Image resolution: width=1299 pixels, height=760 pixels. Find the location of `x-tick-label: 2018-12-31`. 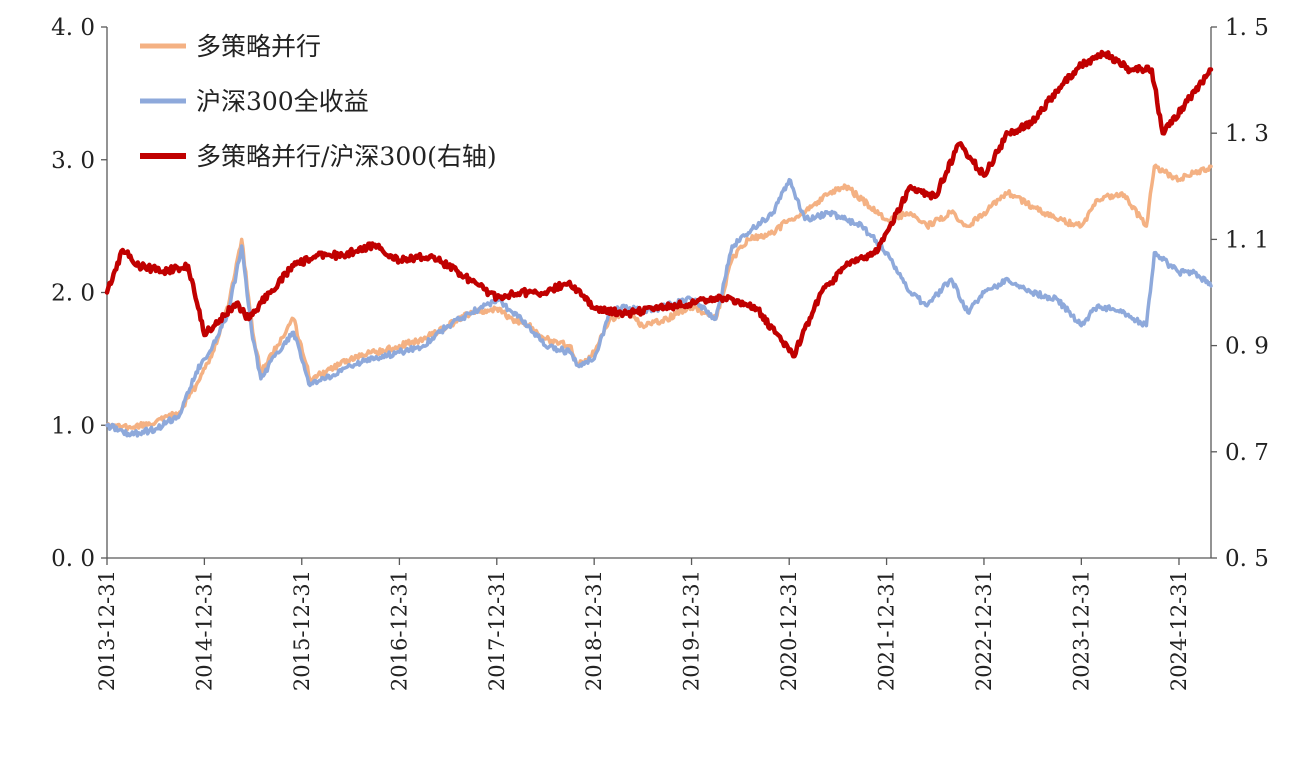

x-tick-label: 2018-12-31 is located at coordinates (594, 630).